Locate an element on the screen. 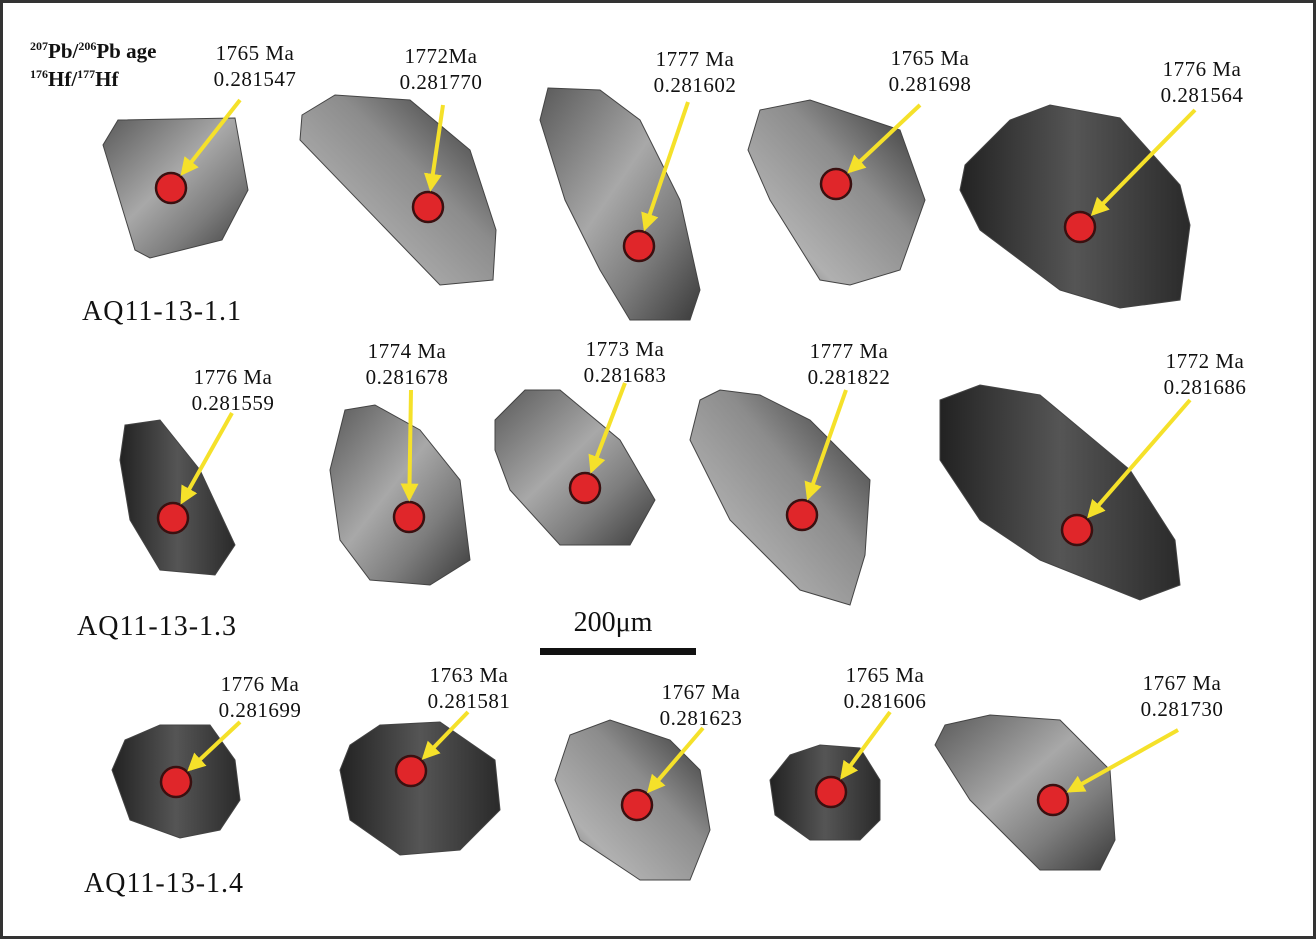  legend-text: Pb age is located at coordinates (126, 51).